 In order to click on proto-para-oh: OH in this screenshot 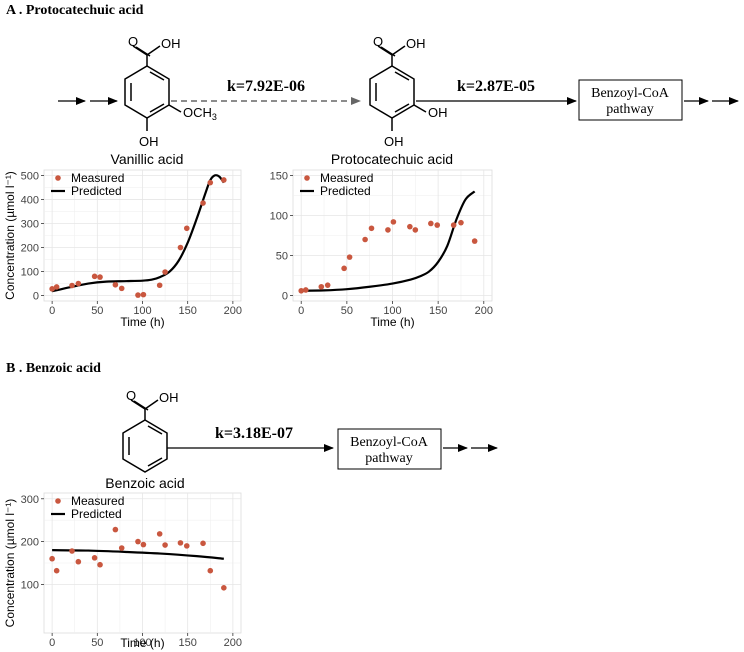, I will do `click(394, 141)`.